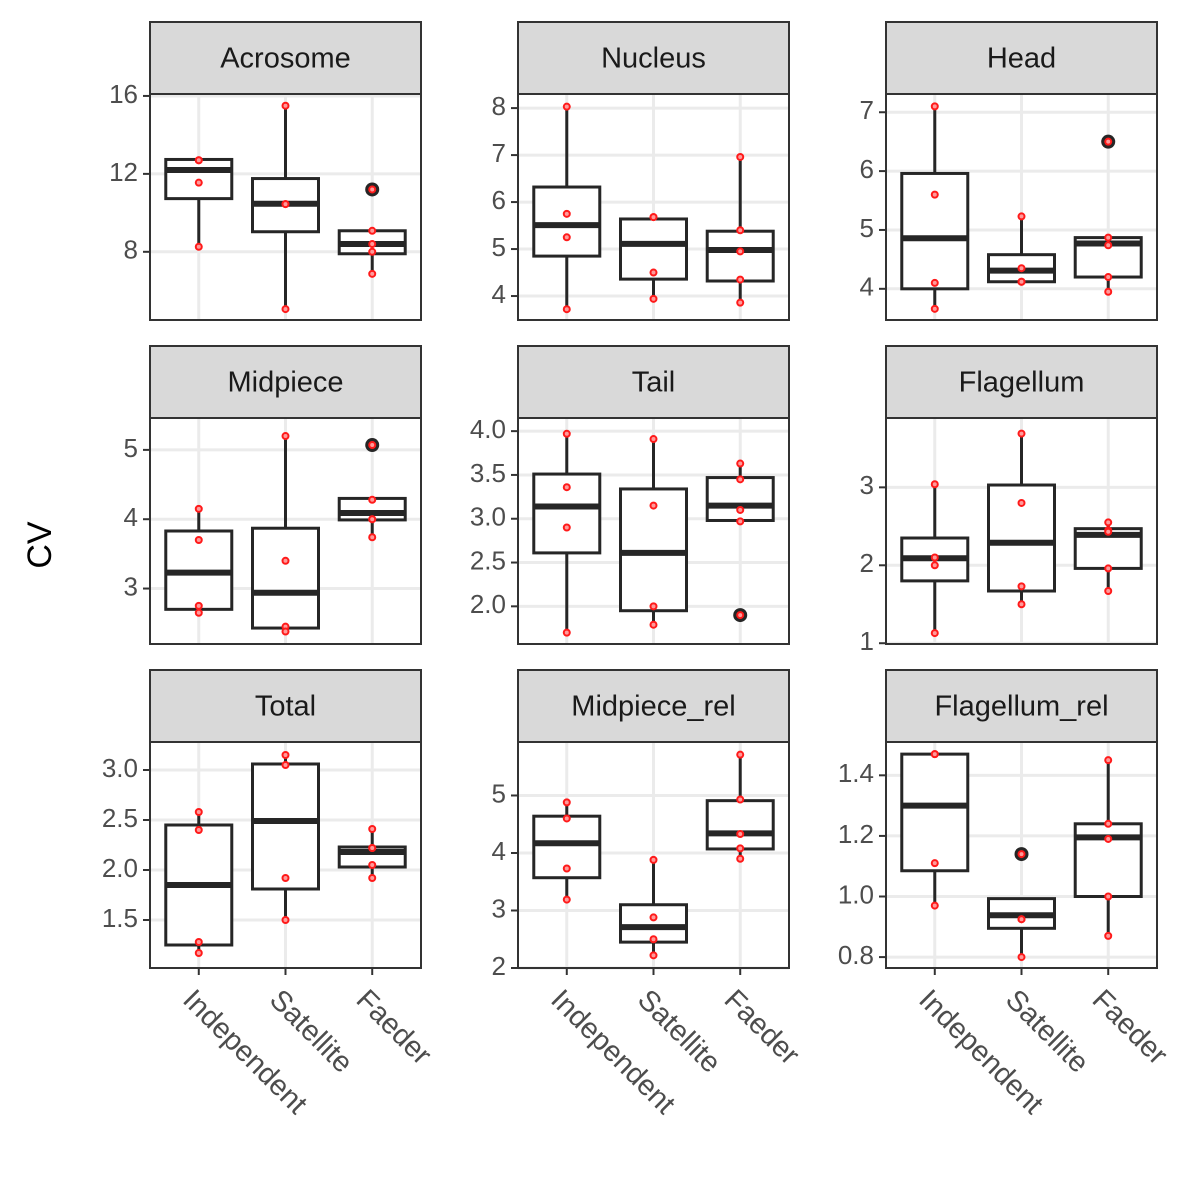 This screenshot has width=1181, height=1181. I want to click on y-tick-label: 1.5, so click(120, 918).